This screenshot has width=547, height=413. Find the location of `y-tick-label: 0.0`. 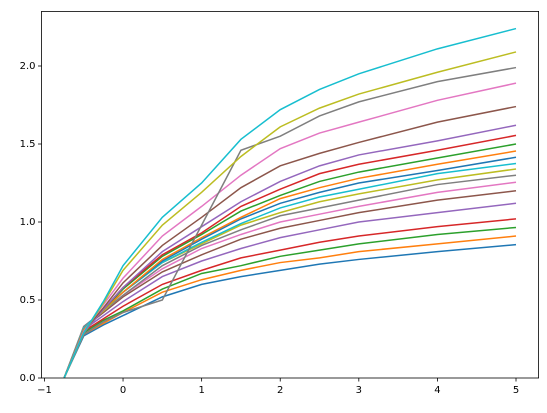

y-tick-label: 0.0 is located at coordinates (28, 378).